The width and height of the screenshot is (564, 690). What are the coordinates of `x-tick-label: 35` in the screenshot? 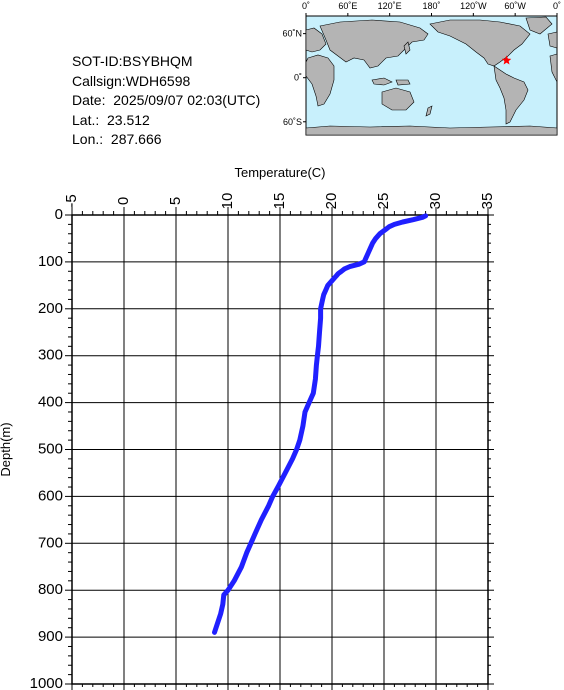 It's located at (487, 201).